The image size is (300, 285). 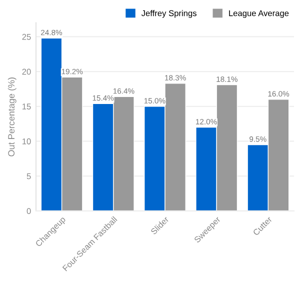 I want to click on y-tick-label: 10, so click(x=26, y=141).